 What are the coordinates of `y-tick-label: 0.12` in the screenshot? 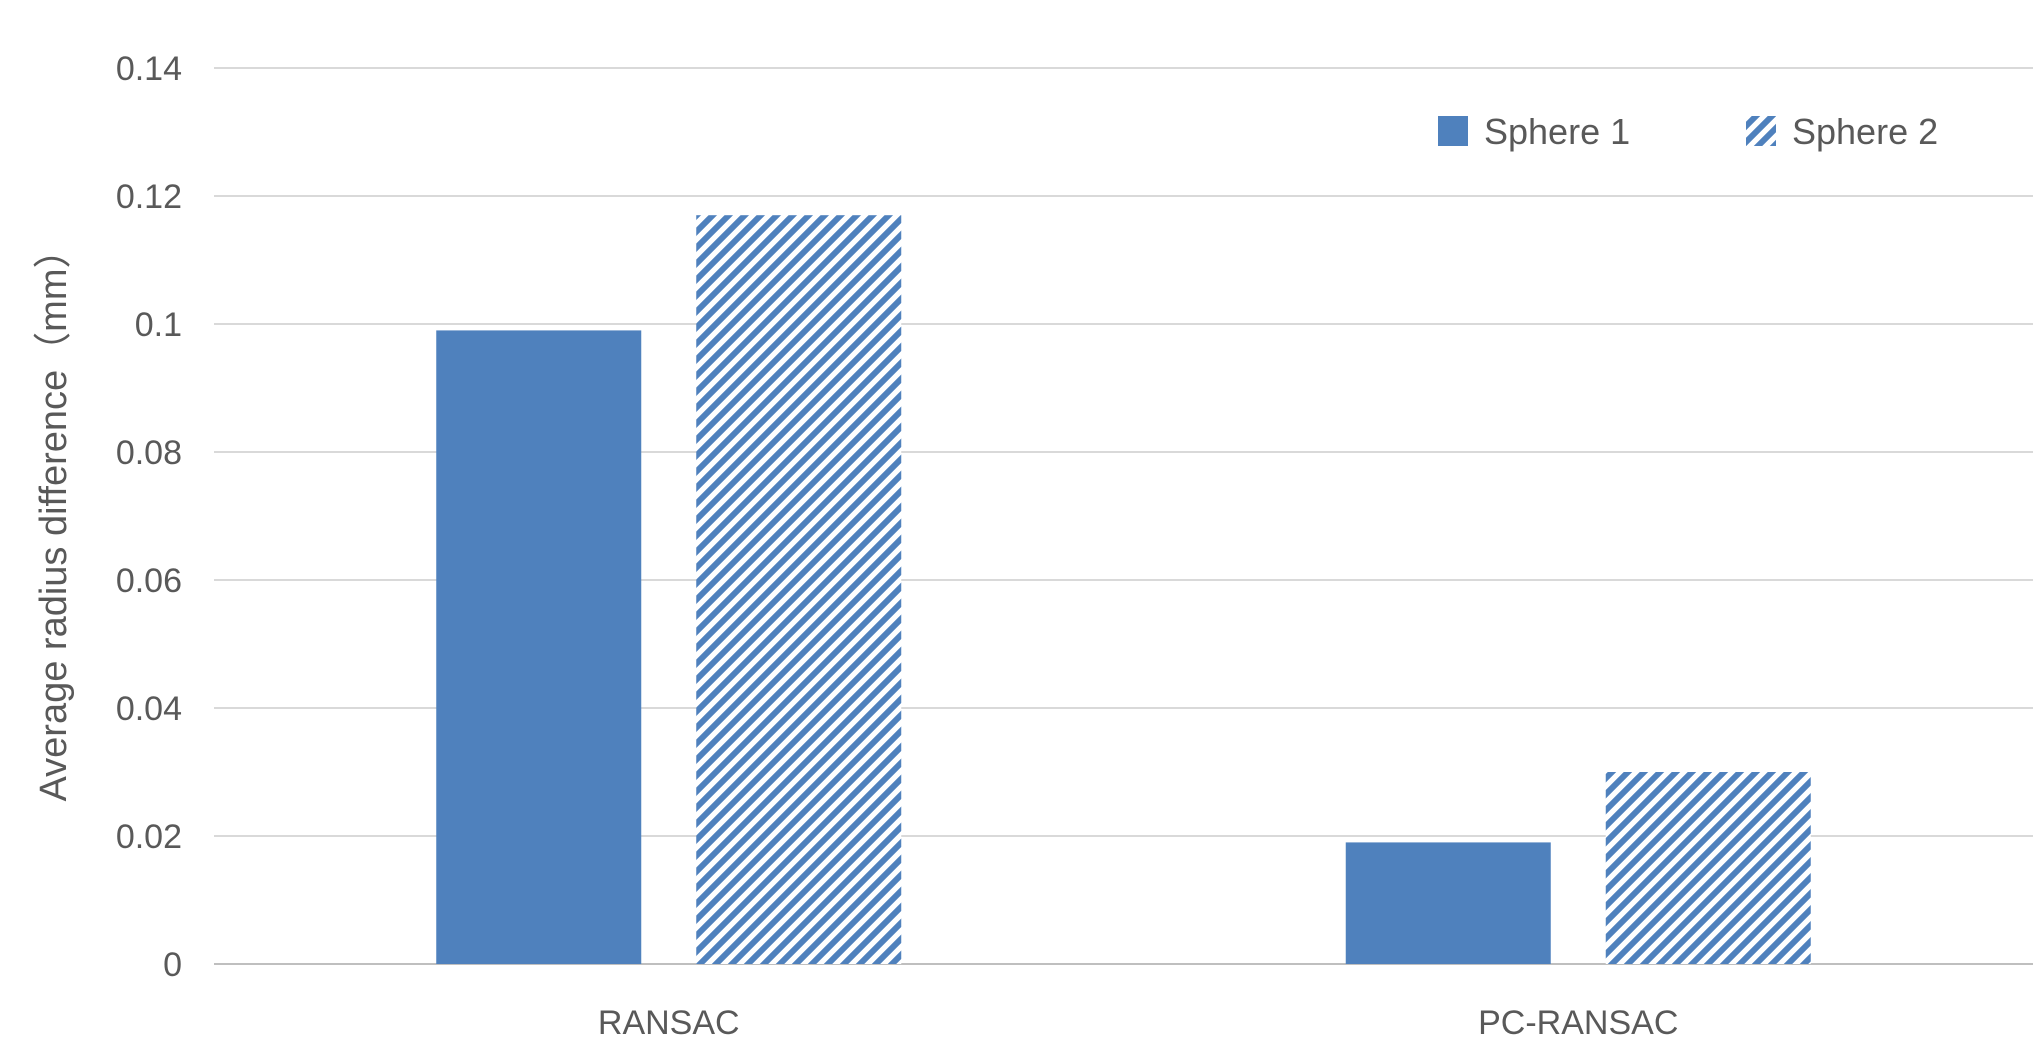 It's located at (149, 197).